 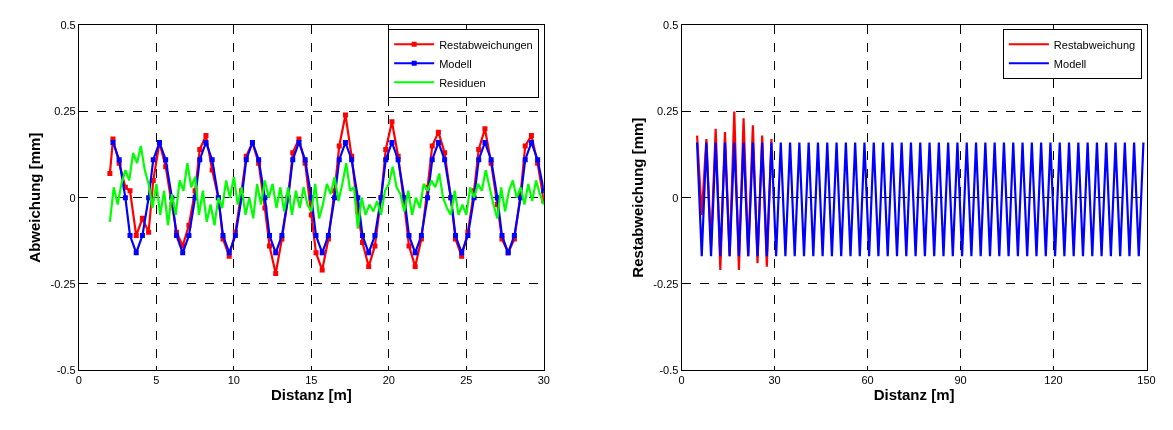 I want to click on x-tick-label: 25, so click(x=466, y=380).